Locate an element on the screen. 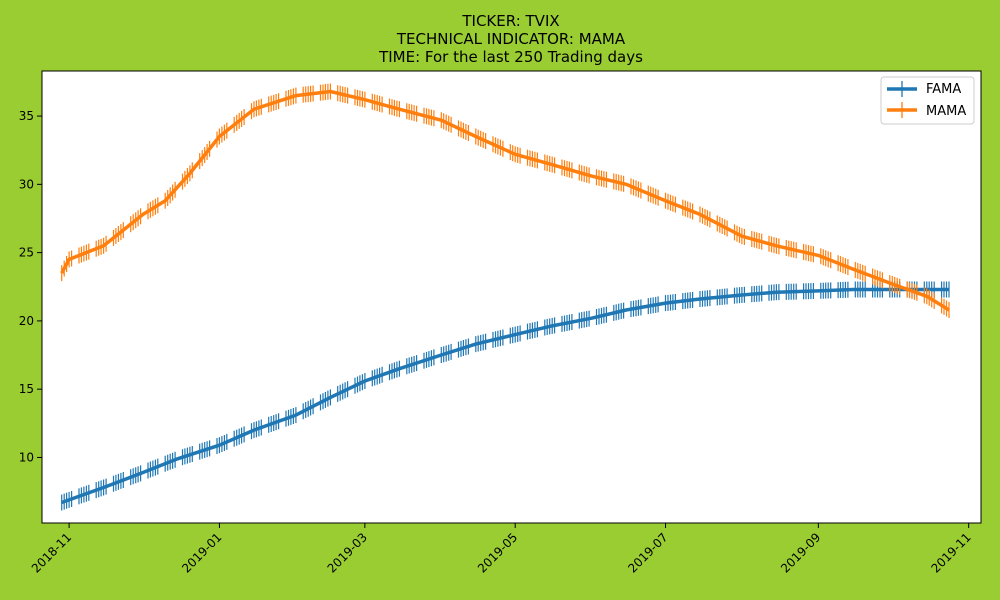 This screenshot has width=1000, height=600. y-tick-label: 35 is located at coordinates (26, 116).